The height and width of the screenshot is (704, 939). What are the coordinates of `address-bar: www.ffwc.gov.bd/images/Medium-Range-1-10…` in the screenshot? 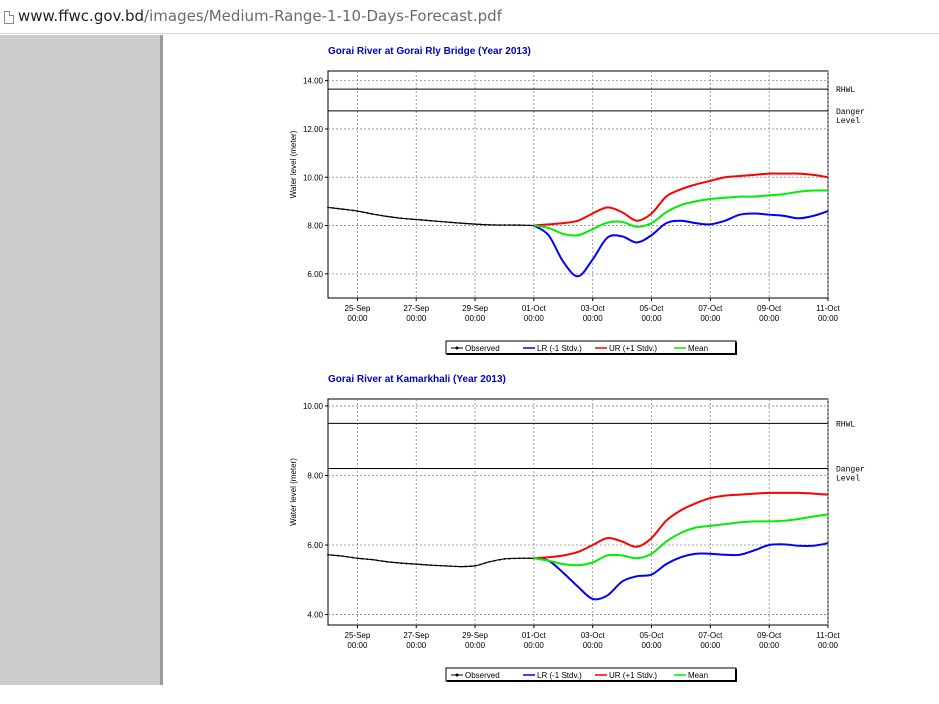 It's located at (469, 17).